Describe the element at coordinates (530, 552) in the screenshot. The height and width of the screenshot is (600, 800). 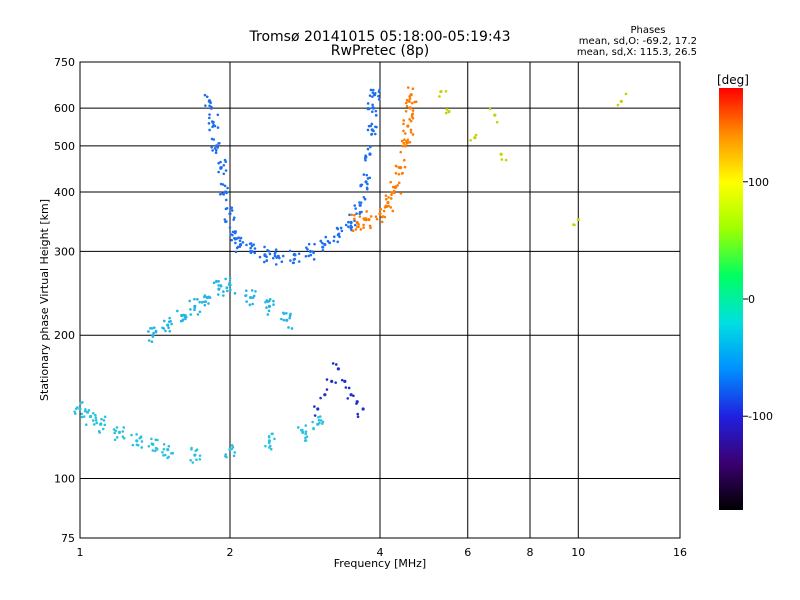
I see `x-tick-label: 8` at that location.